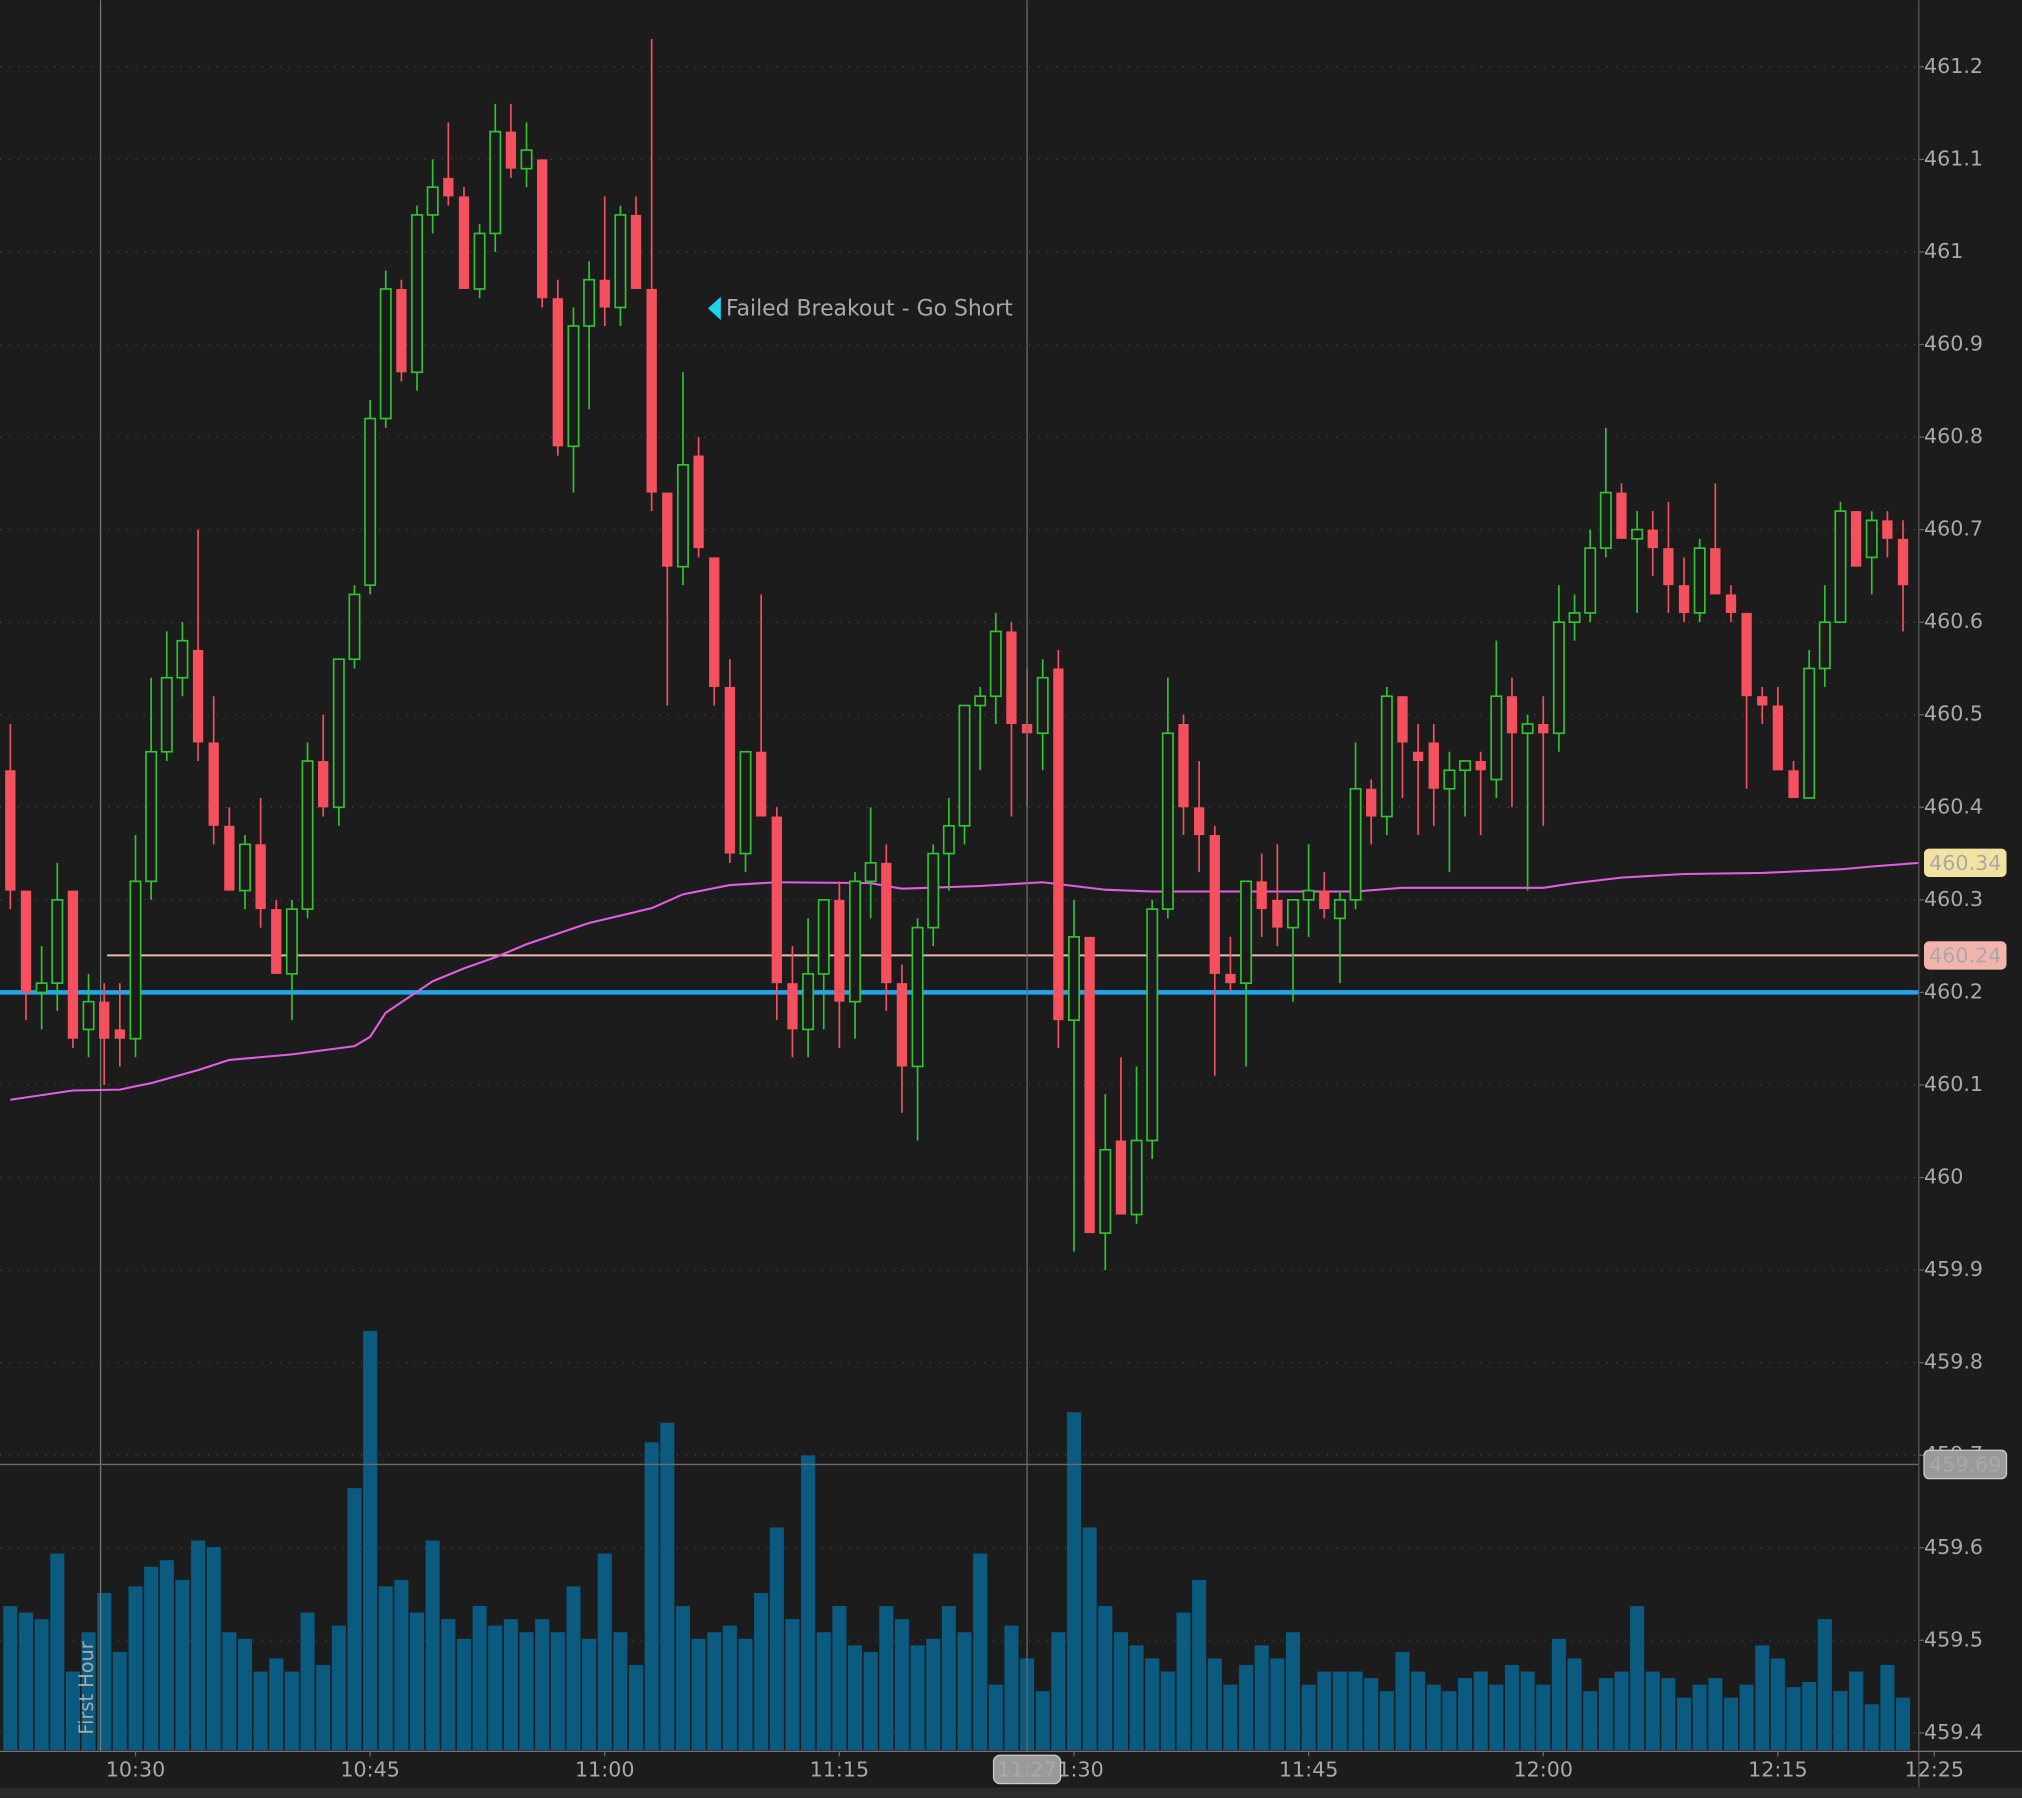  Describe the element at coordinates (1953, 806) in the screenshot. I see `y-tick-label: 460.4` at that location.